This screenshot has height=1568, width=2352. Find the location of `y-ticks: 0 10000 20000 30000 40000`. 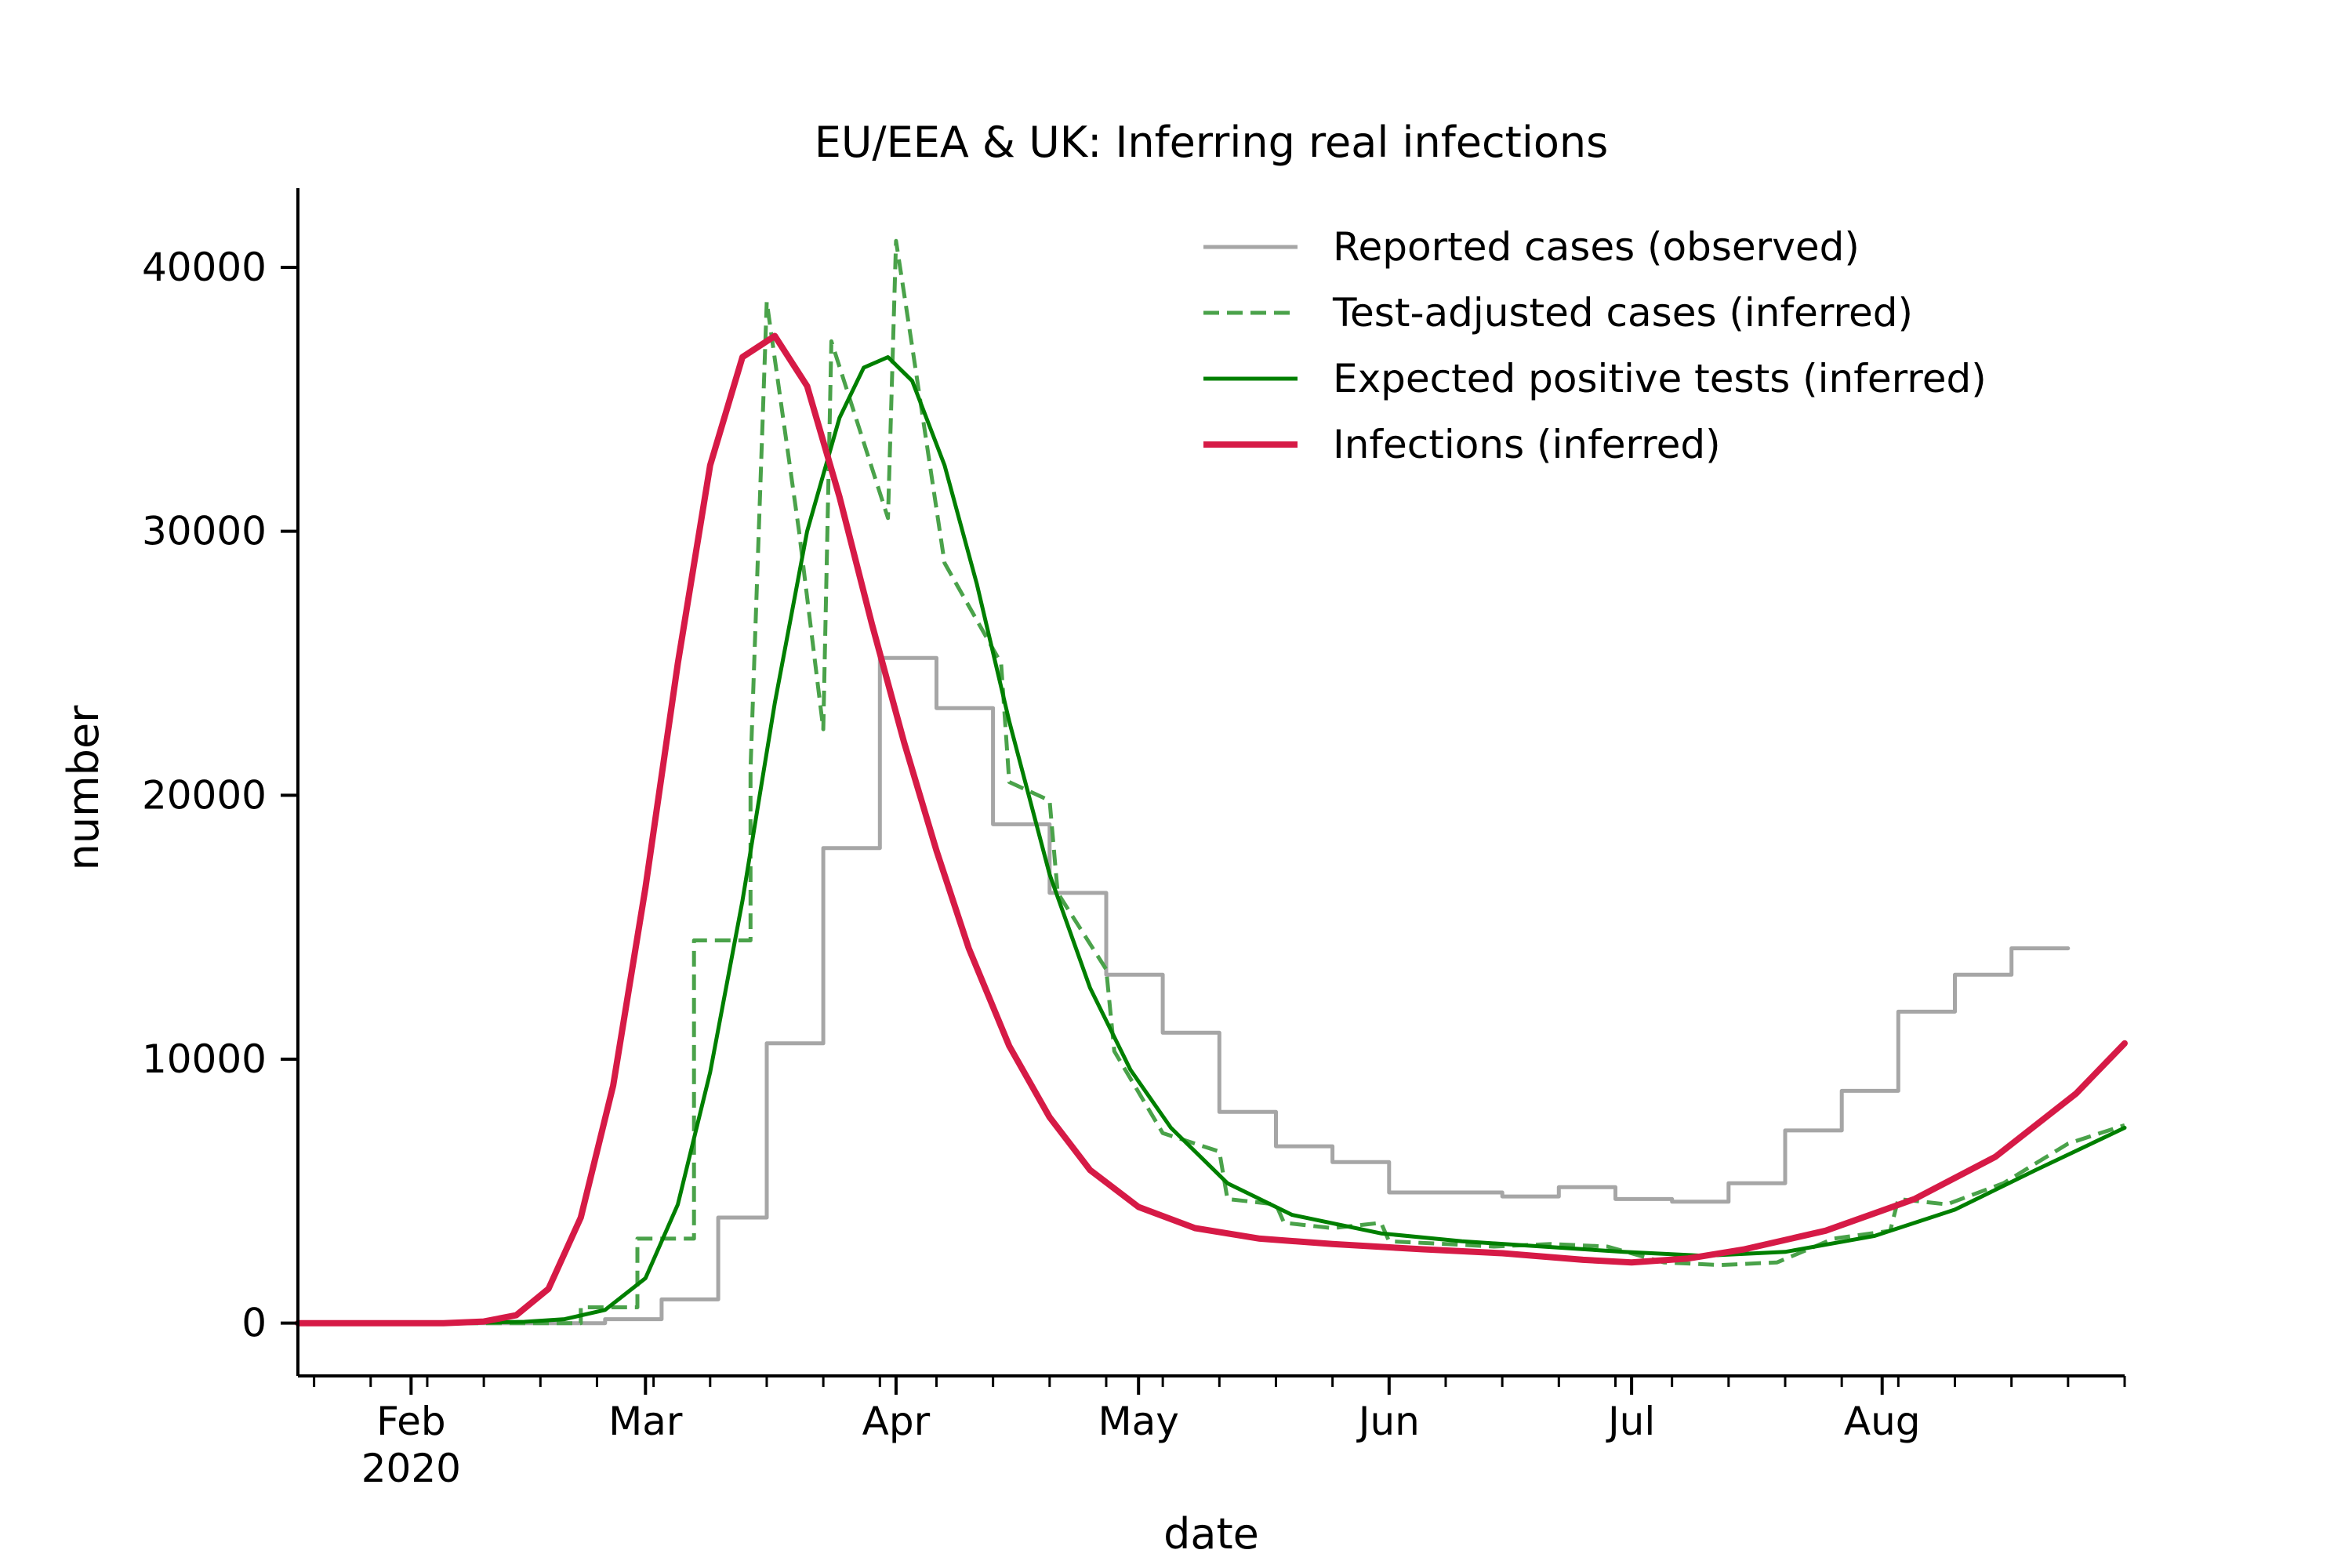

y-ticks: 0 10000 20000 30000 40000 is located at coordinates (220, 795).